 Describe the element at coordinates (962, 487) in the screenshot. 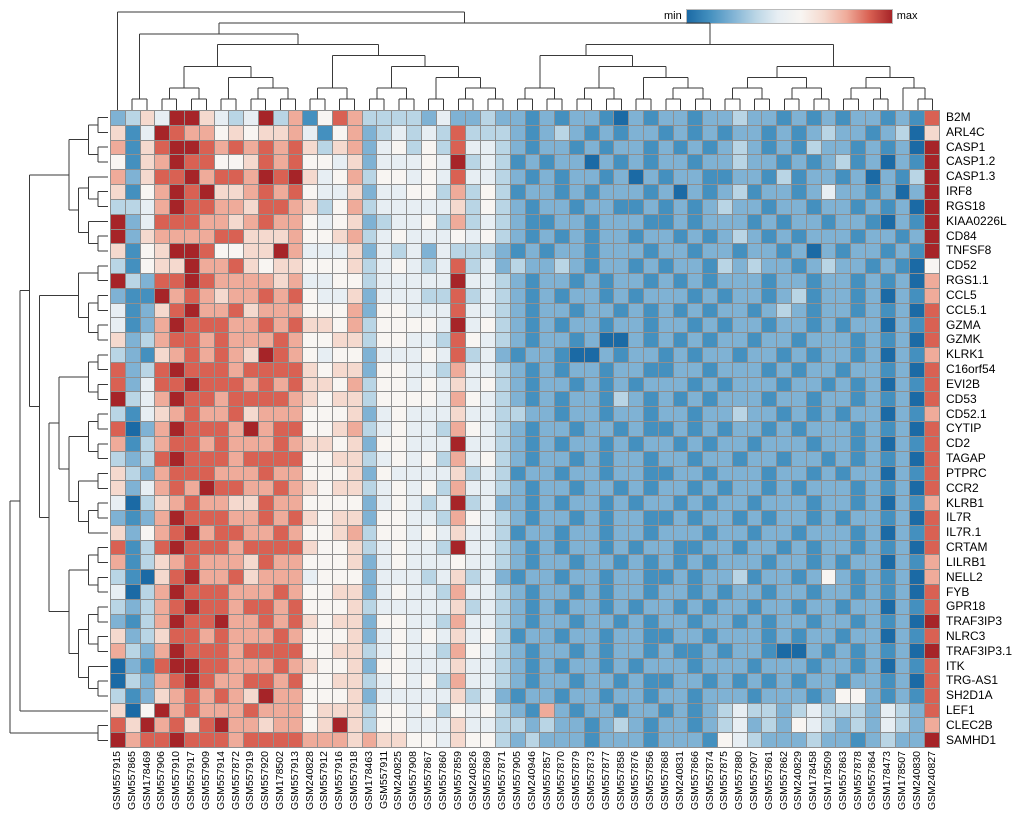

I see `row-label: CCR2` at that location.